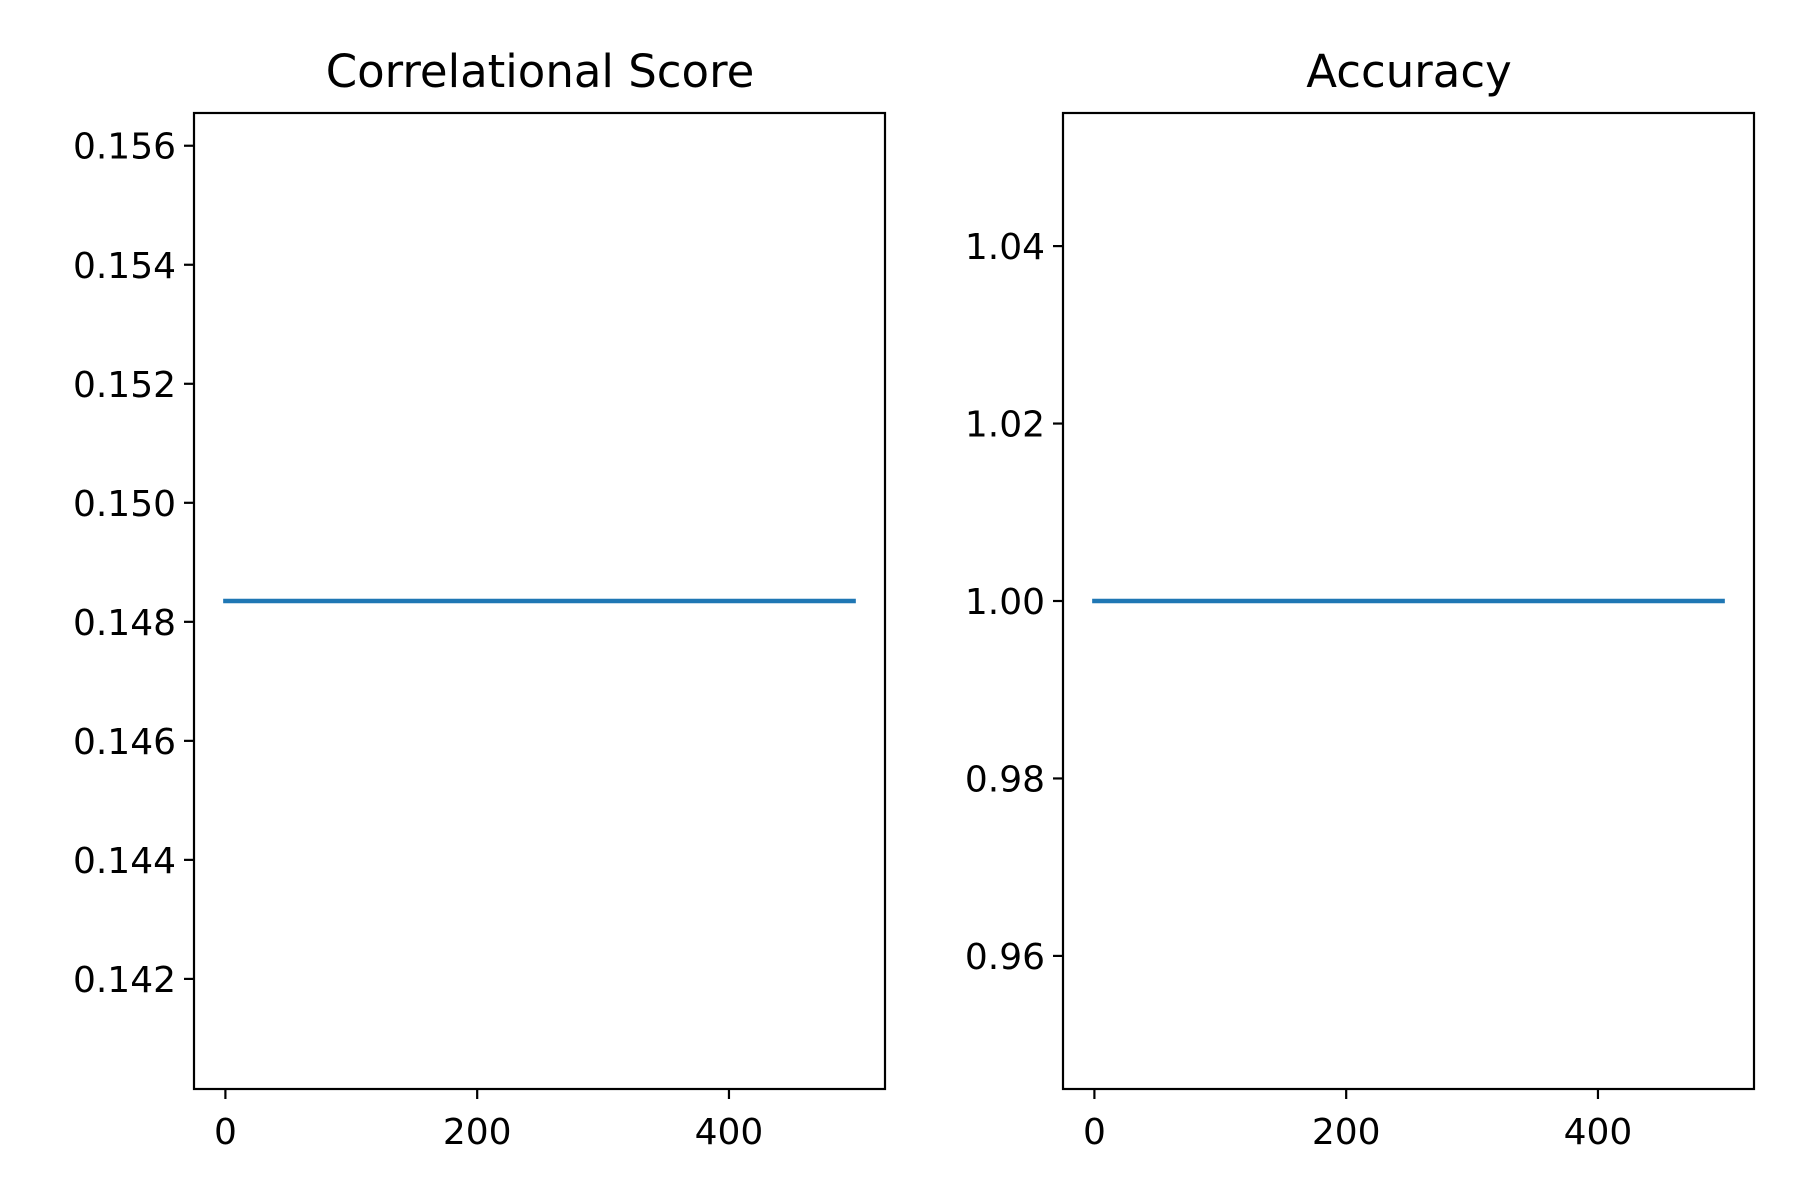 This screenshot has height=1200, width=1800. What do you see at coordinates (1005, 247) in the screenshot?
I see `y-tick-label: 1.04` at bounding box center [1005, 247].